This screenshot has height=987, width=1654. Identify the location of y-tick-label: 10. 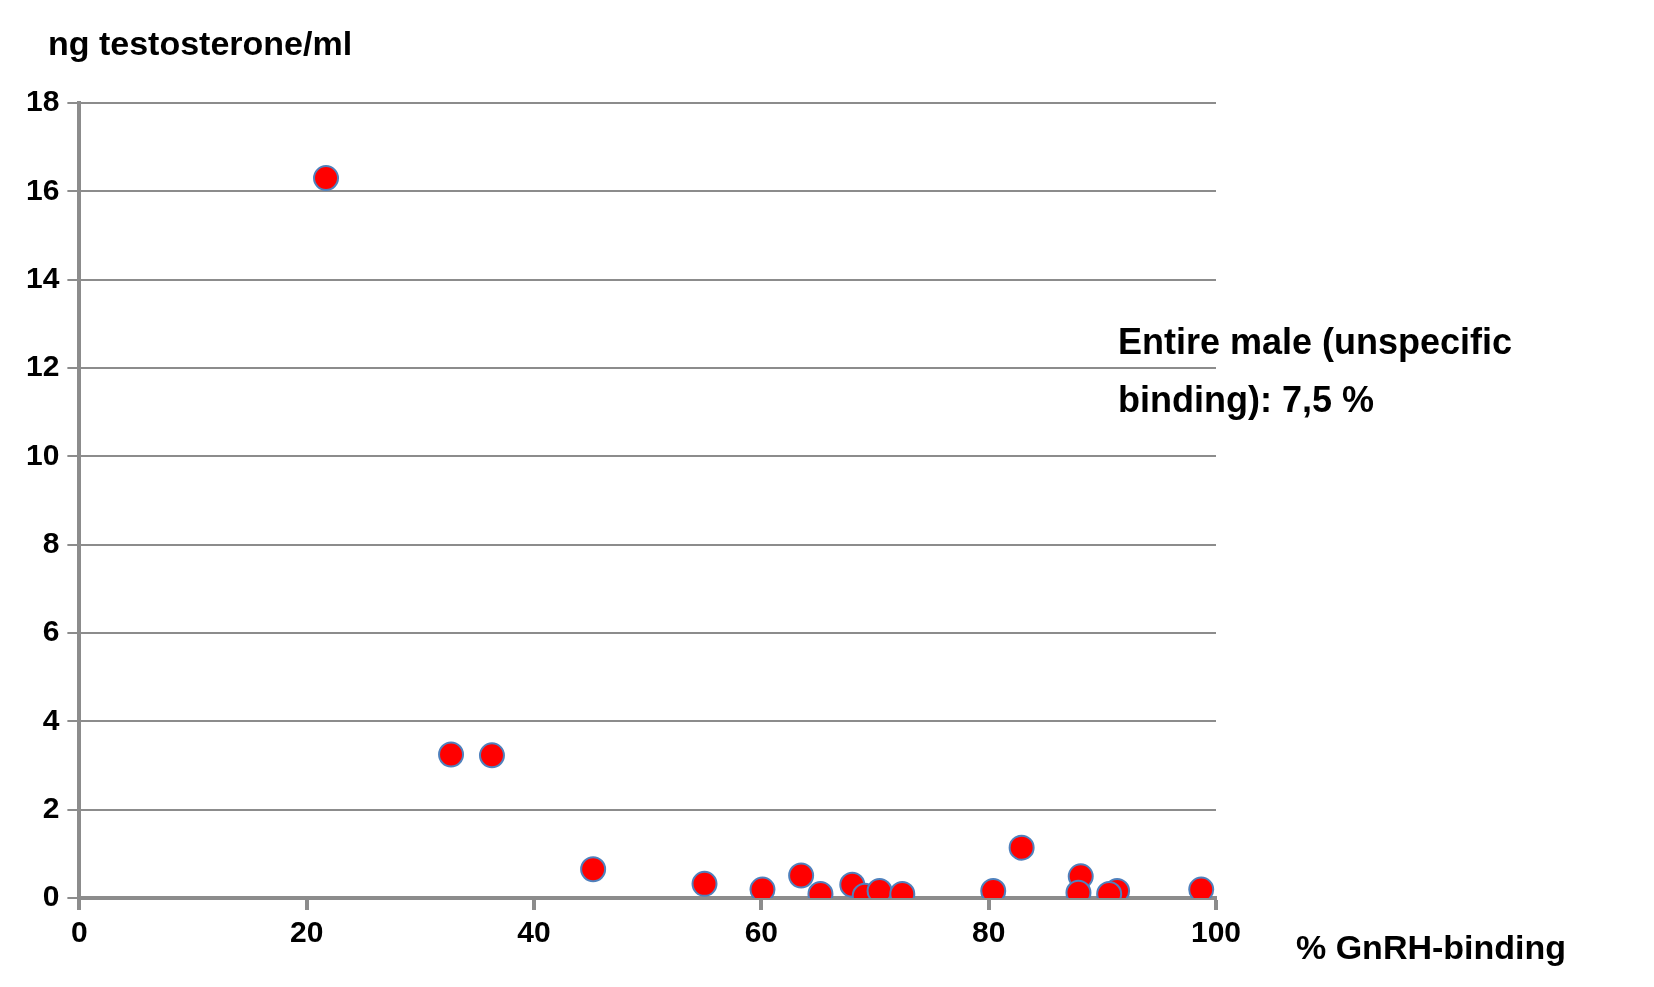
(42, 454).